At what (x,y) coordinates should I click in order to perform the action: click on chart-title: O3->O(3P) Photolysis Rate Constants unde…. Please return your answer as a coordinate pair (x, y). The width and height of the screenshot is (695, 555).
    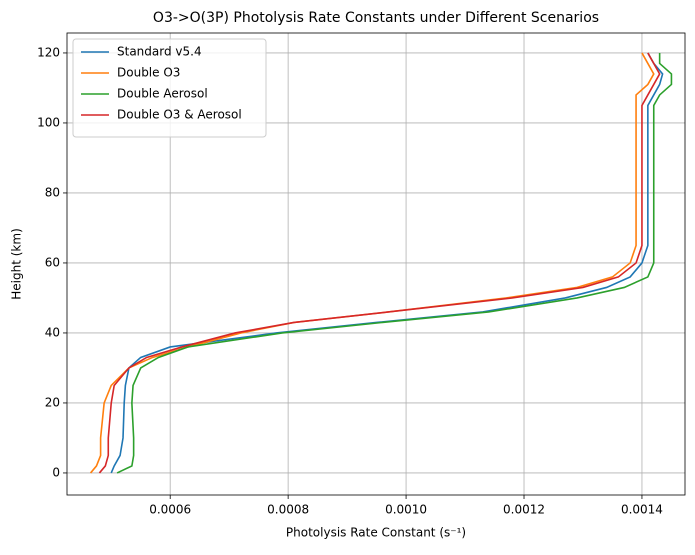
    Looking at the image, I should click on (376, 18).